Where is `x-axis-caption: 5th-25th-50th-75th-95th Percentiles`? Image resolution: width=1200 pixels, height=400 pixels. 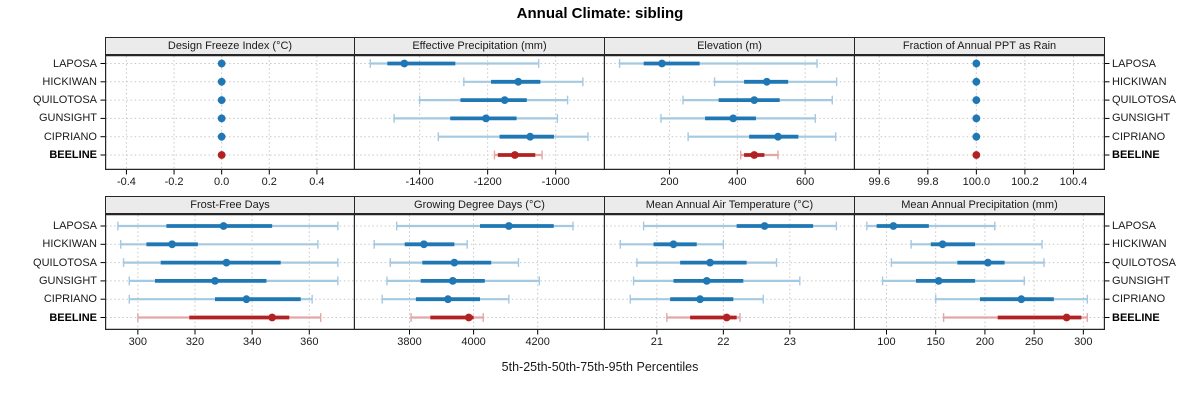 x-axis-caption: 5th-25th-50th-75th-95th Percentiles is located at coordinates (600, 367).